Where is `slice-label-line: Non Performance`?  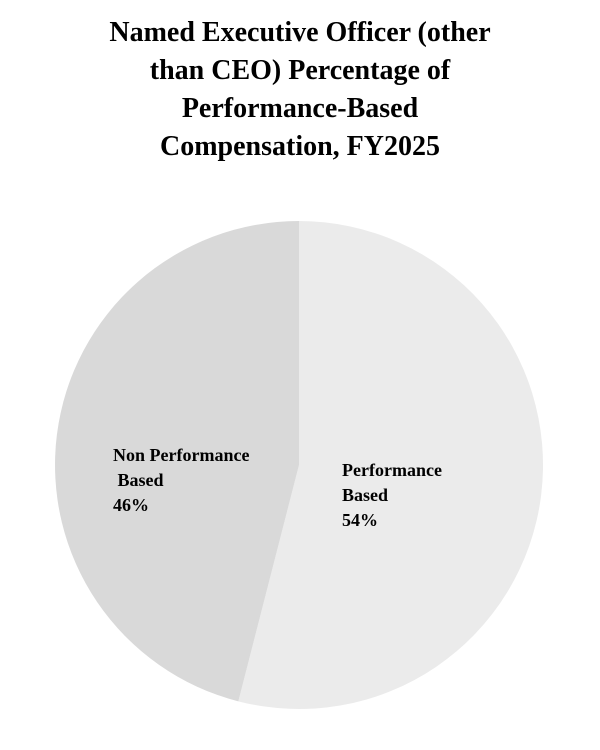
slice-label-line: Non Performance is located at coordinates (181, 455).